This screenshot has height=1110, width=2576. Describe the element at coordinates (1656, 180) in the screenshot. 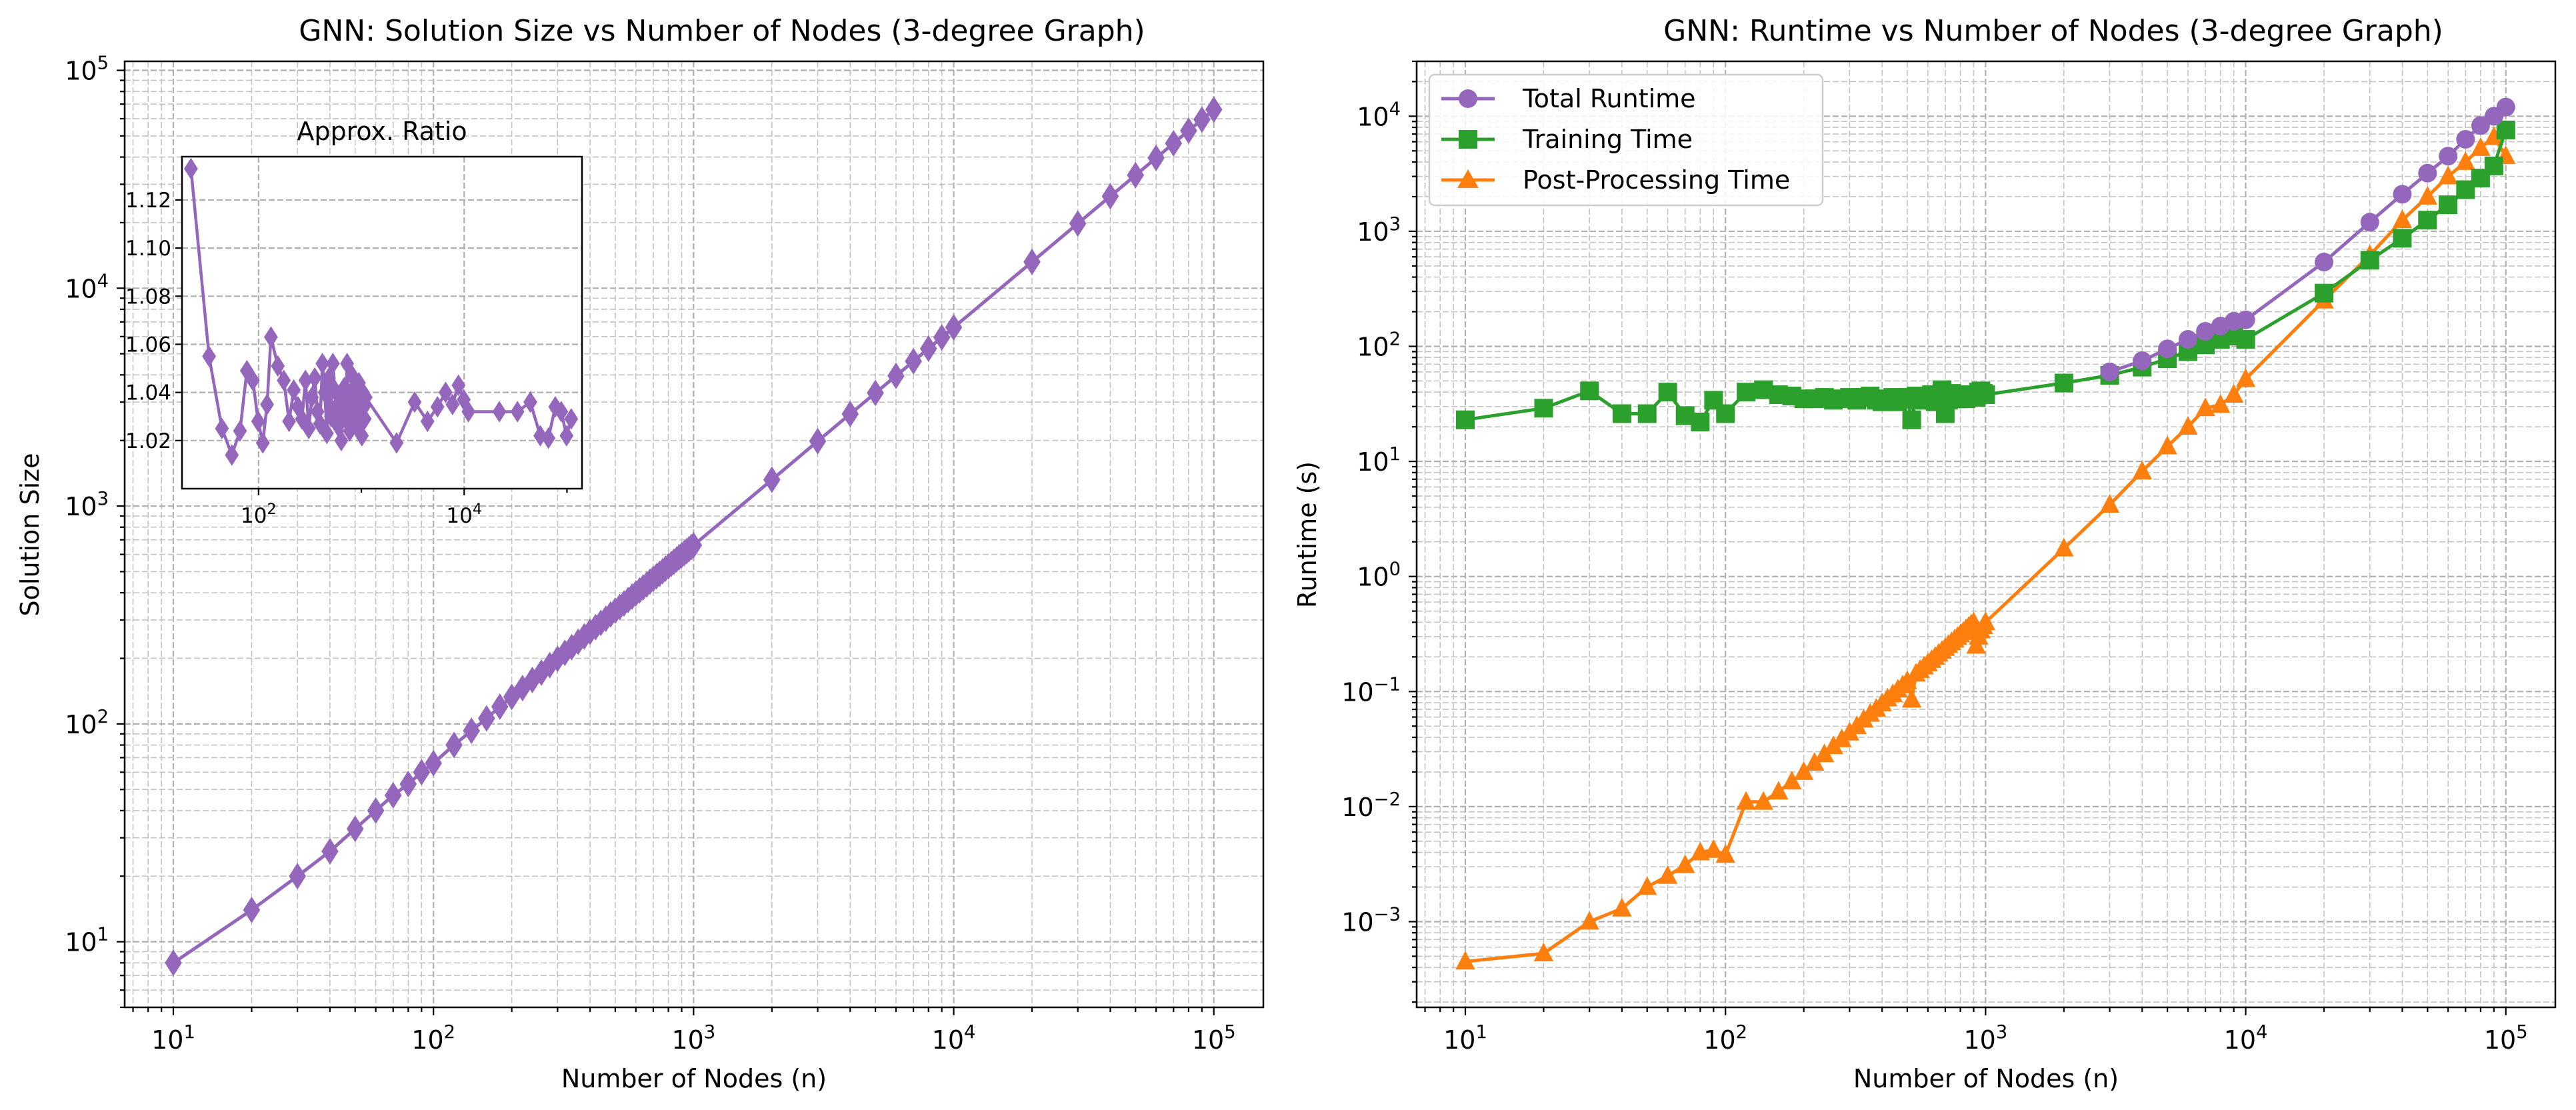

I see `legend-label: Post-Processing Time` at that location.